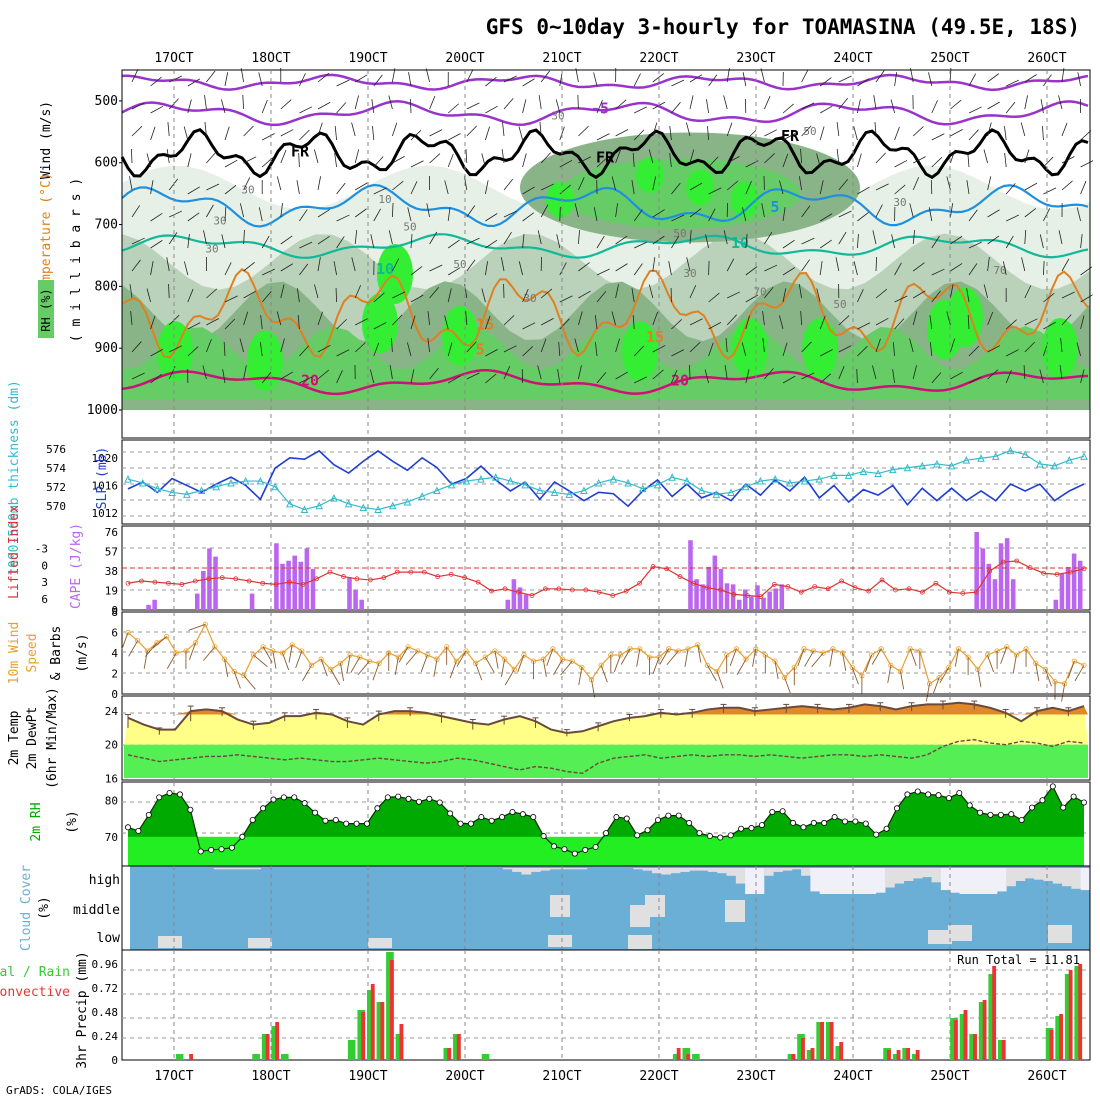  I want to click on rh-contour-label: 70, so click(999, 270).